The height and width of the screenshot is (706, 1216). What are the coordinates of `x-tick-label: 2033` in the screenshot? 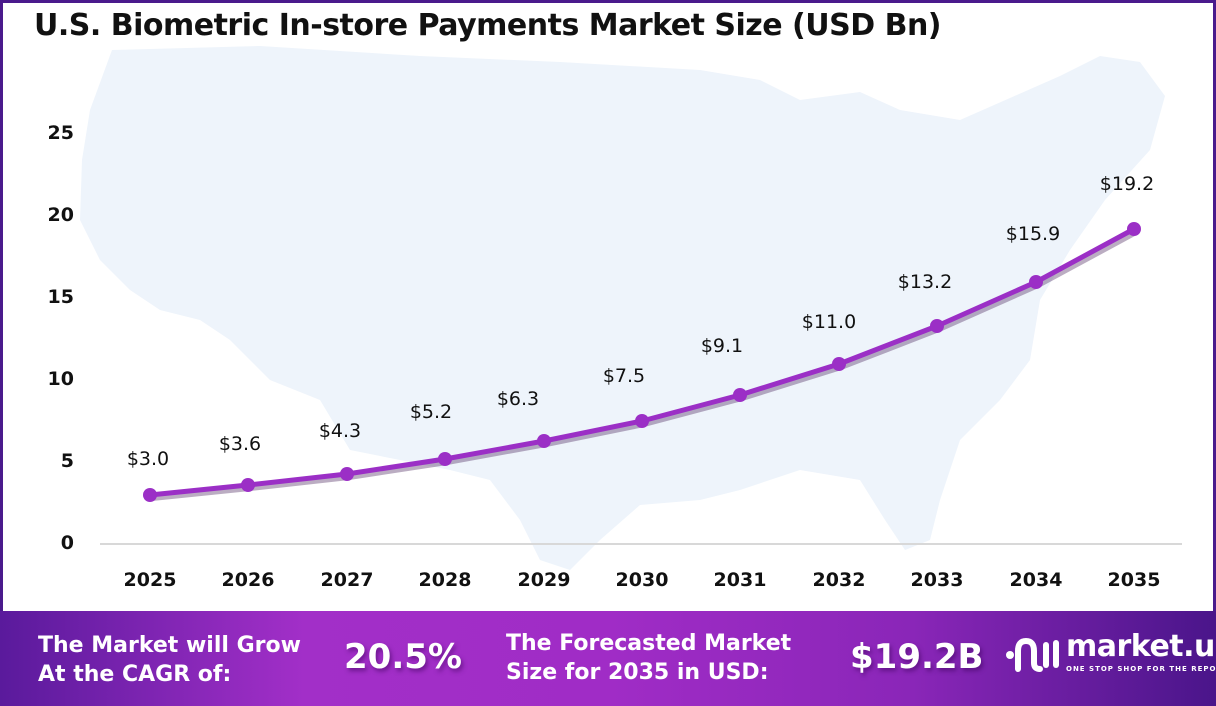 It's located at (937, 580).